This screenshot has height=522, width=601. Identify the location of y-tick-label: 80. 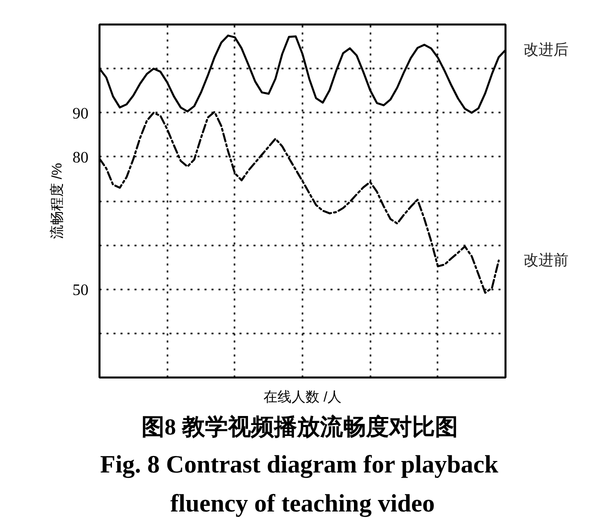
(80, 157).